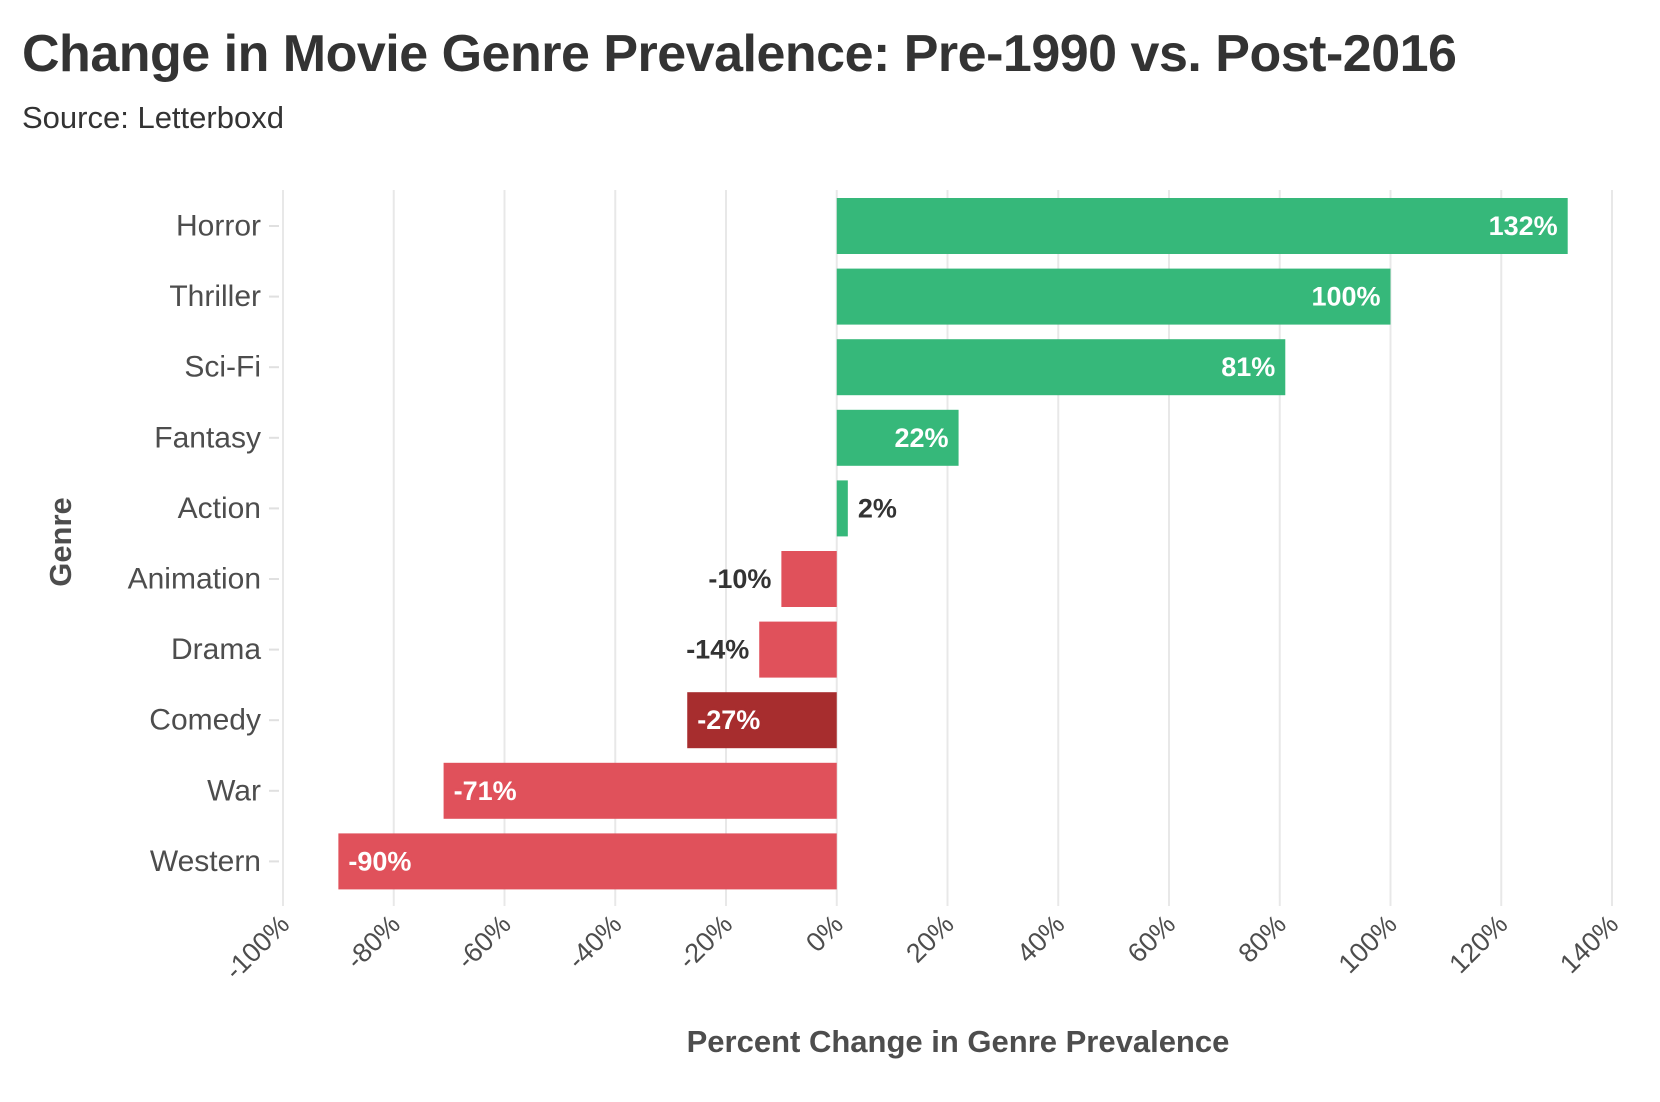 This screenshot has width=1660, height=1102. Describe the element at coordinates (705, 942) in the screenshot. I see `x-tick-label: -20%` at that location.